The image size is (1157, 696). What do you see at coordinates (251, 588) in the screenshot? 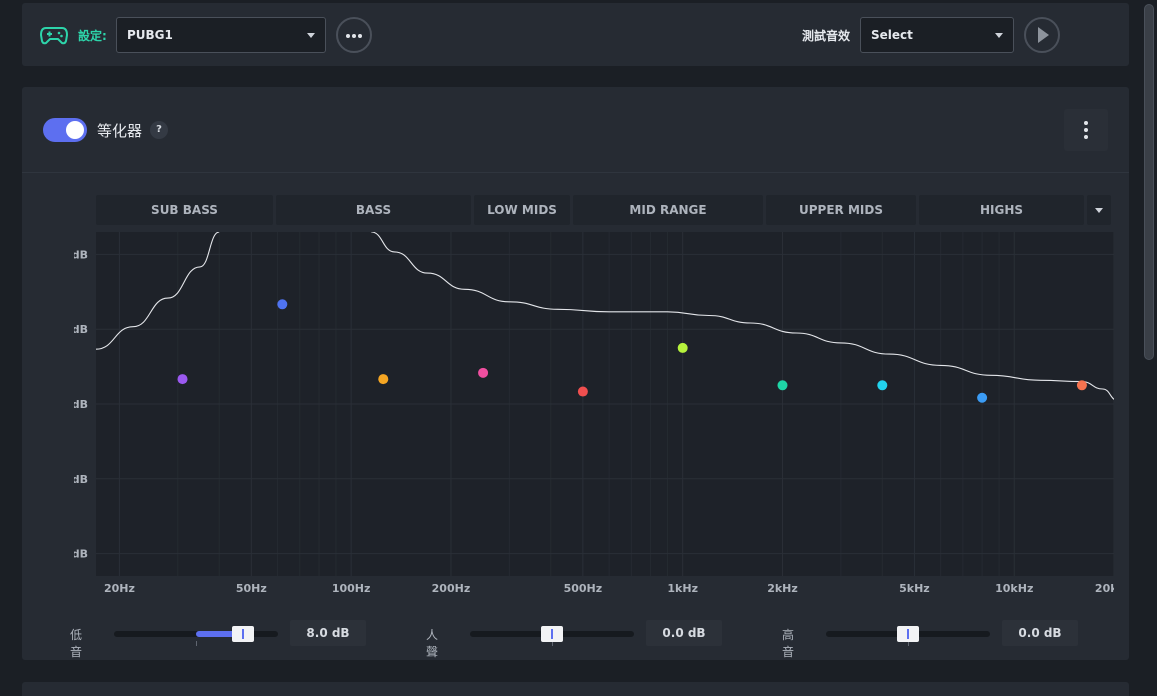
I see `x-tick-label: 50Hz` at bounding box center [251, 588].